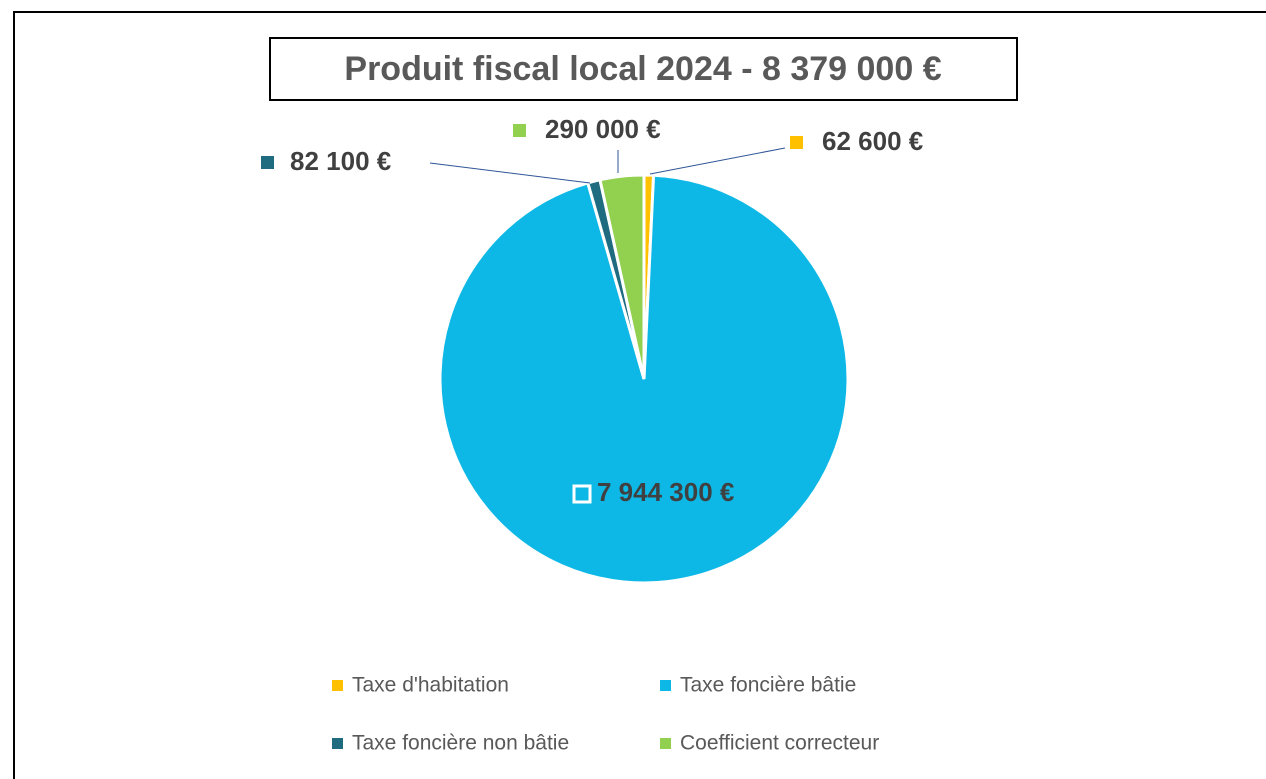 The image size is (1266, 779). What do you see at coordinates (603, 129) in the screenshot?
I see `data-label: 290 000 €` at bounding box center [603, 129].